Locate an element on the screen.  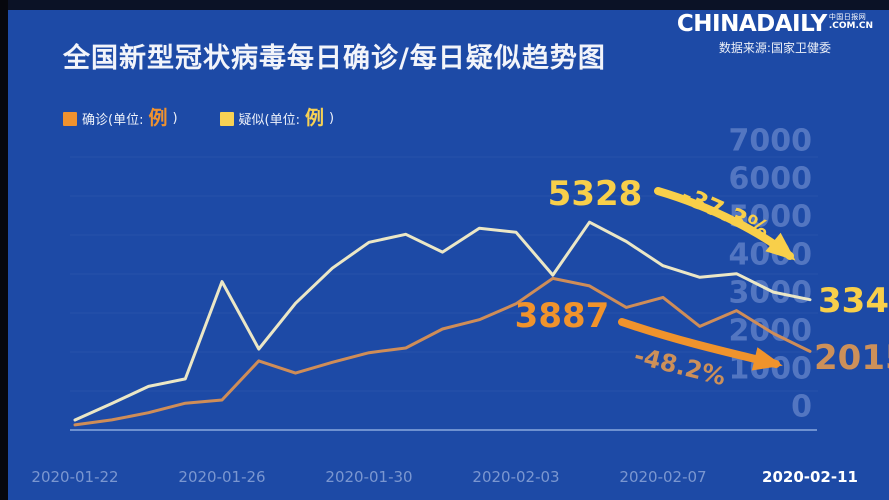
top-letterbox-bar is located at coordinates (444, 5).